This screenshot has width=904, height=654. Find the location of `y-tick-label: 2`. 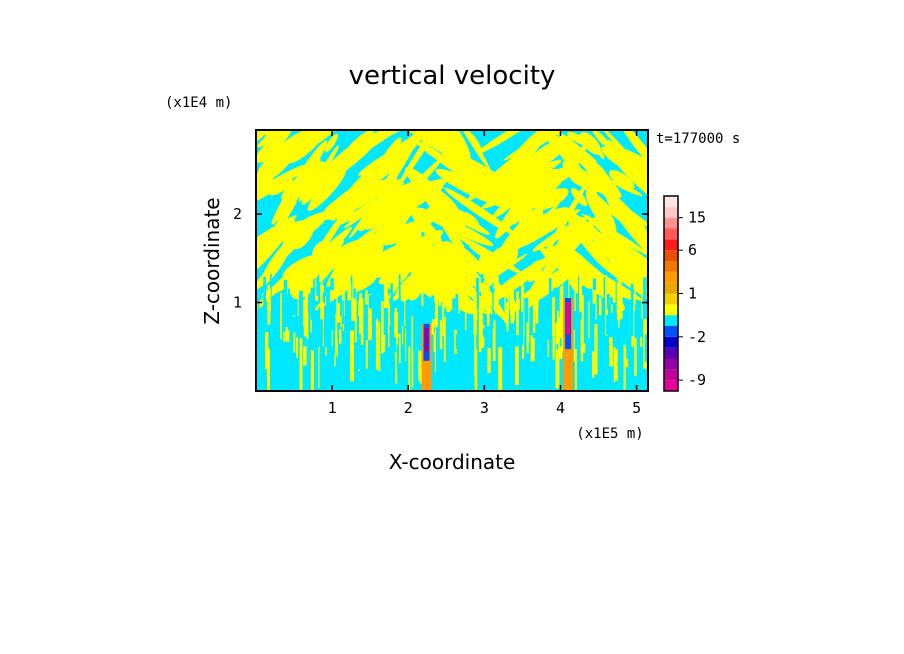

y-tick-label: 2 is located at coordinates (237, 214).